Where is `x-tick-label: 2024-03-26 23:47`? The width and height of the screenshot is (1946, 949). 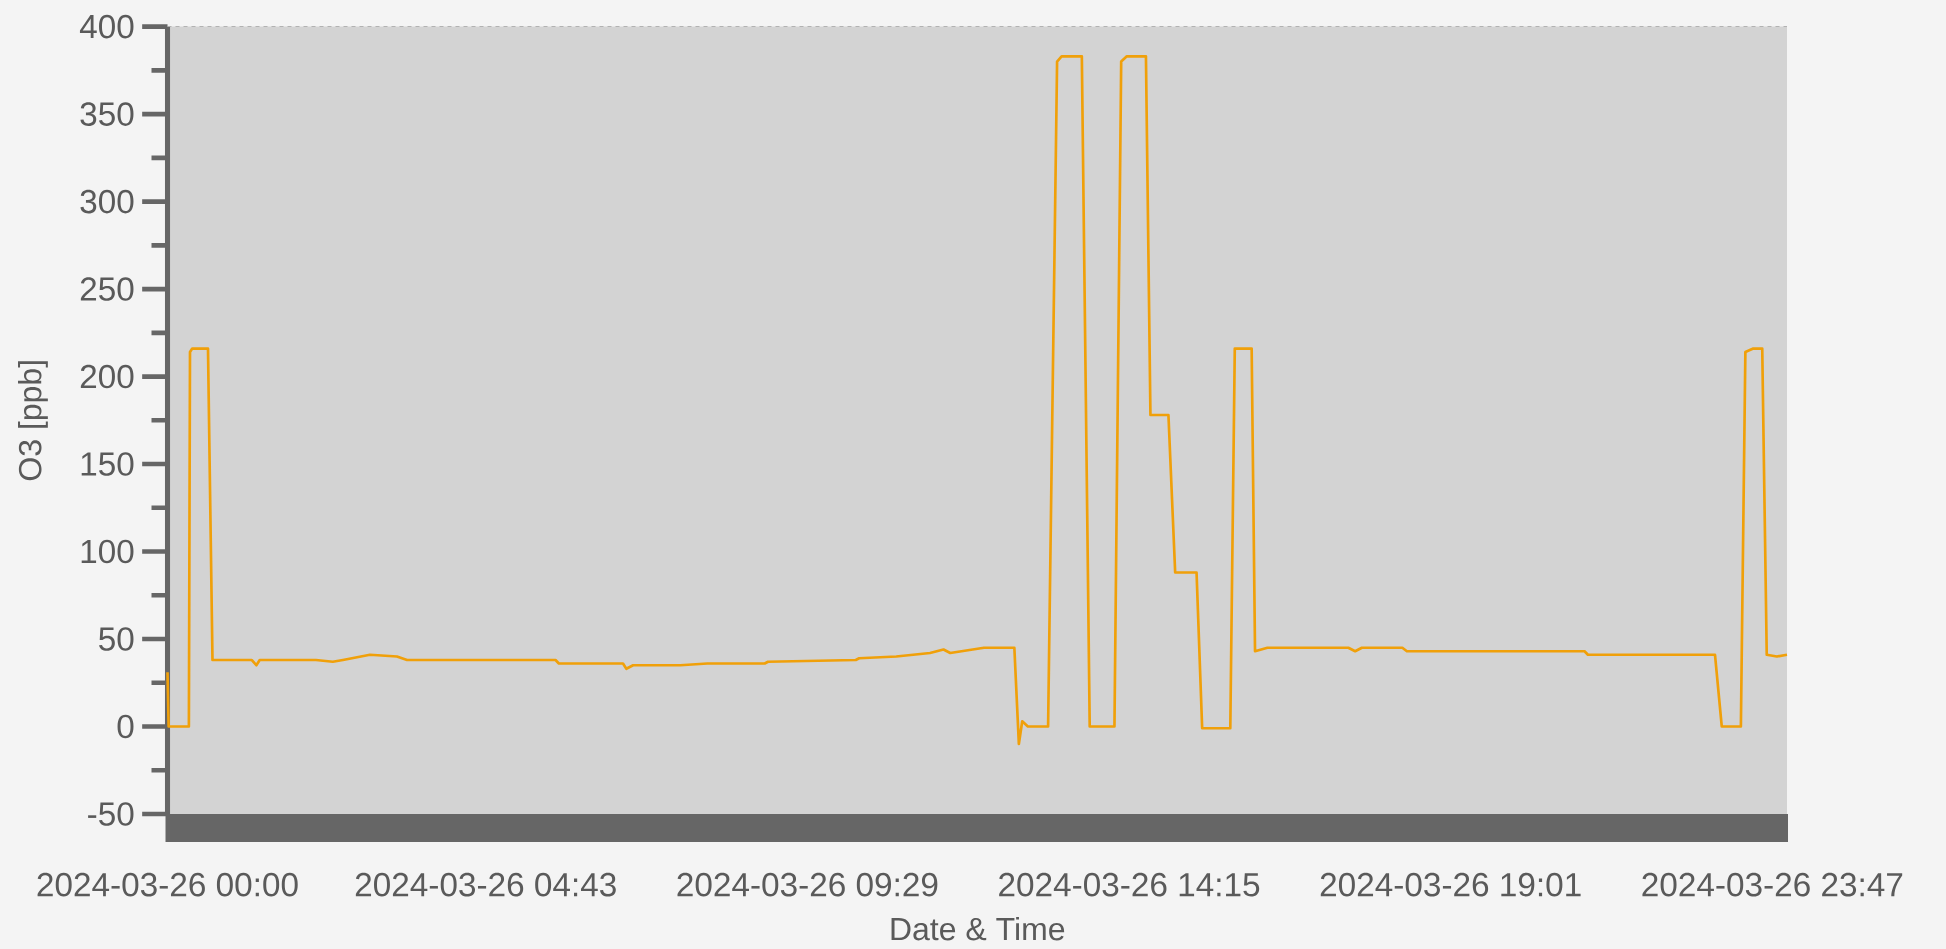 x-tick-label: 2024-03-26 23:47 is located at coordinates (1772, 884).